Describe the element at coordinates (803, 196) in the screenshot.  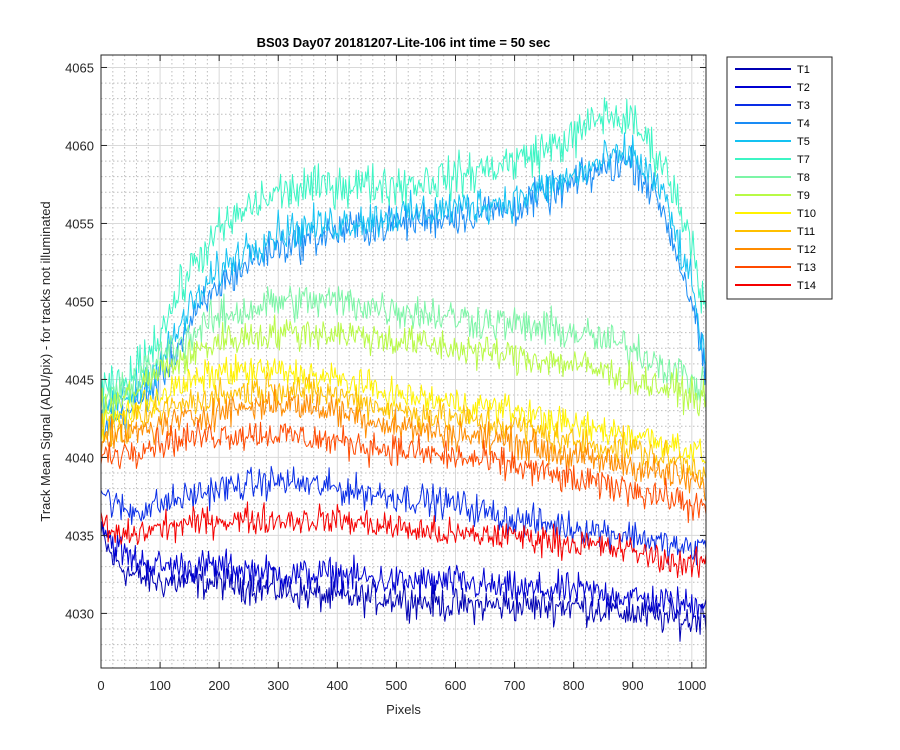
I see `legend-label-t9: T9` at that location.